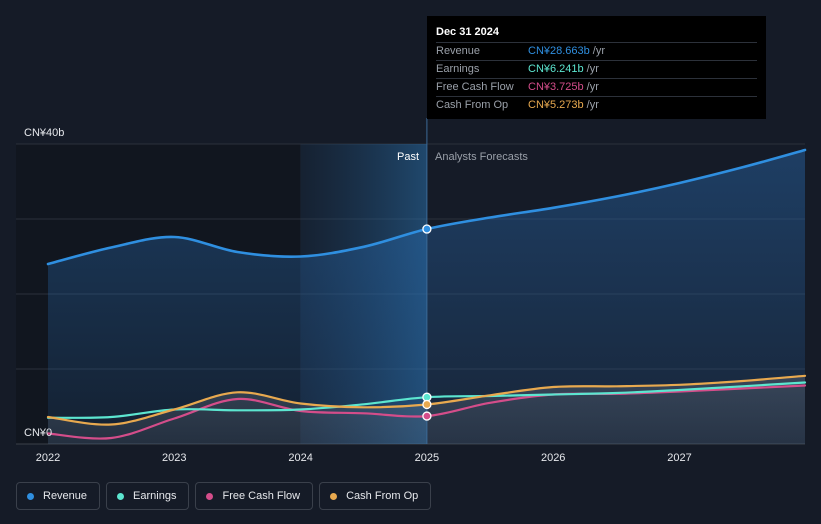 The image size is (821, 524). Describe the element at coordinates (44, 133) in the screenshot. I see `y-tick-label-top: CN¥40b` at that location.